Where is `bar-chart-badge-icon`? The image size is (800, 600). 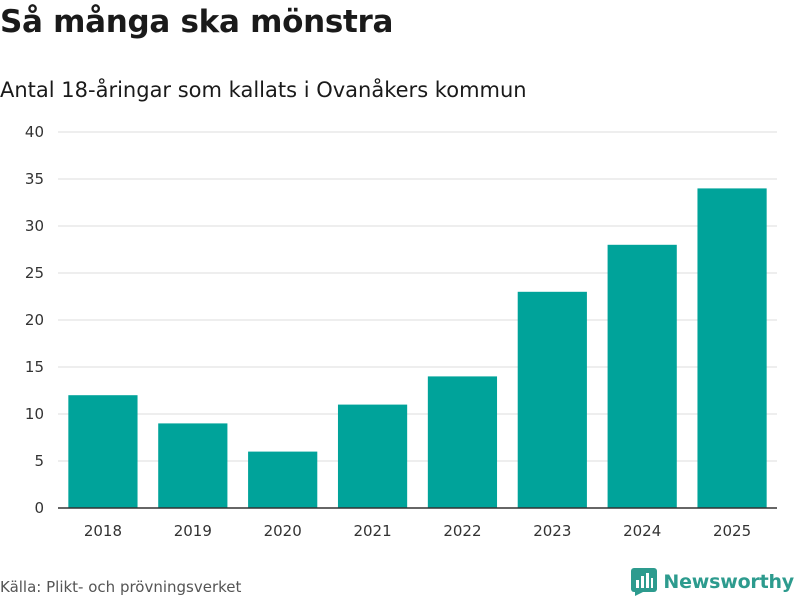
bar-chart-badge-icon is located at coordinates (644, 582).